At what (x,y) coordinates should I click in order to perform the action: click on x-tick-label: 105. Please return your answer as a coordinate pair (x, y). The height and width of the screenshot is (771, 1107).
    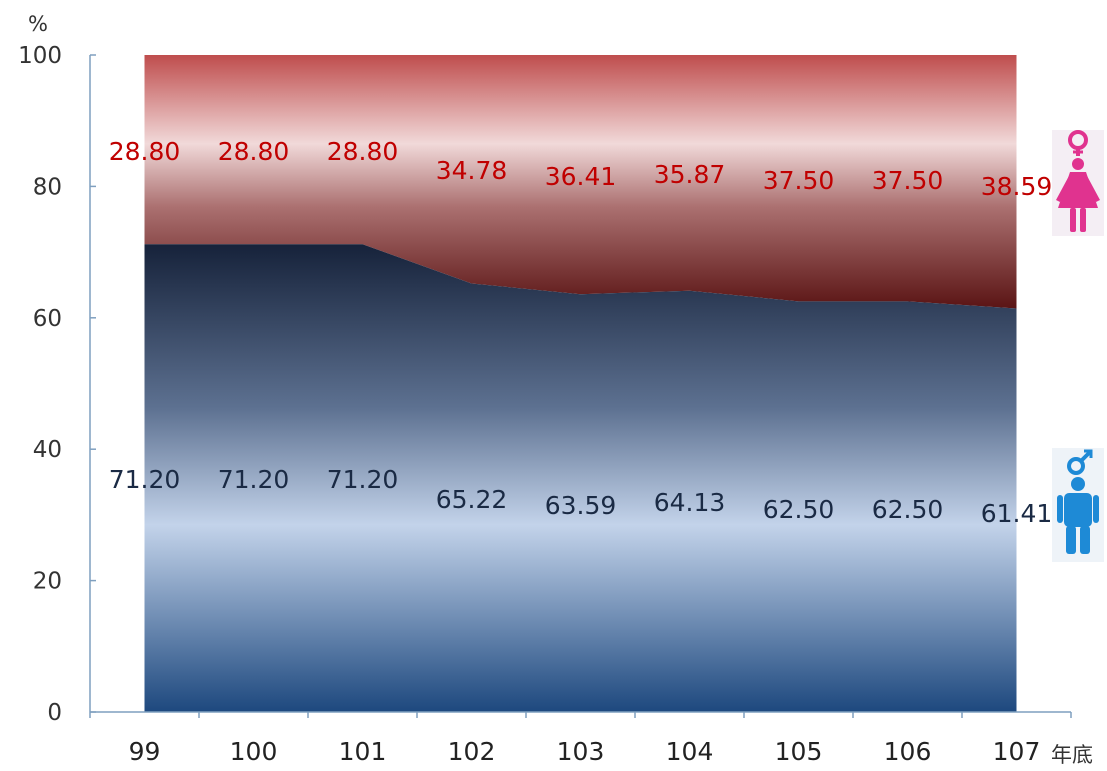
    Looking at the image, I should click on (799, 751).